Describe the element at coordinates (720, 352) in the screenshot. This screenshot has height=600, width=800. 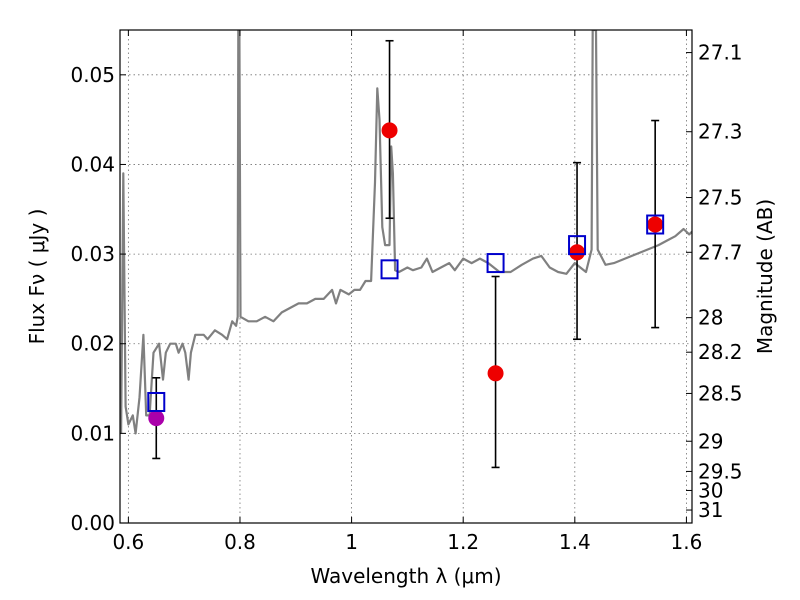
I see `y2-tick-label: 28.2` at that location.